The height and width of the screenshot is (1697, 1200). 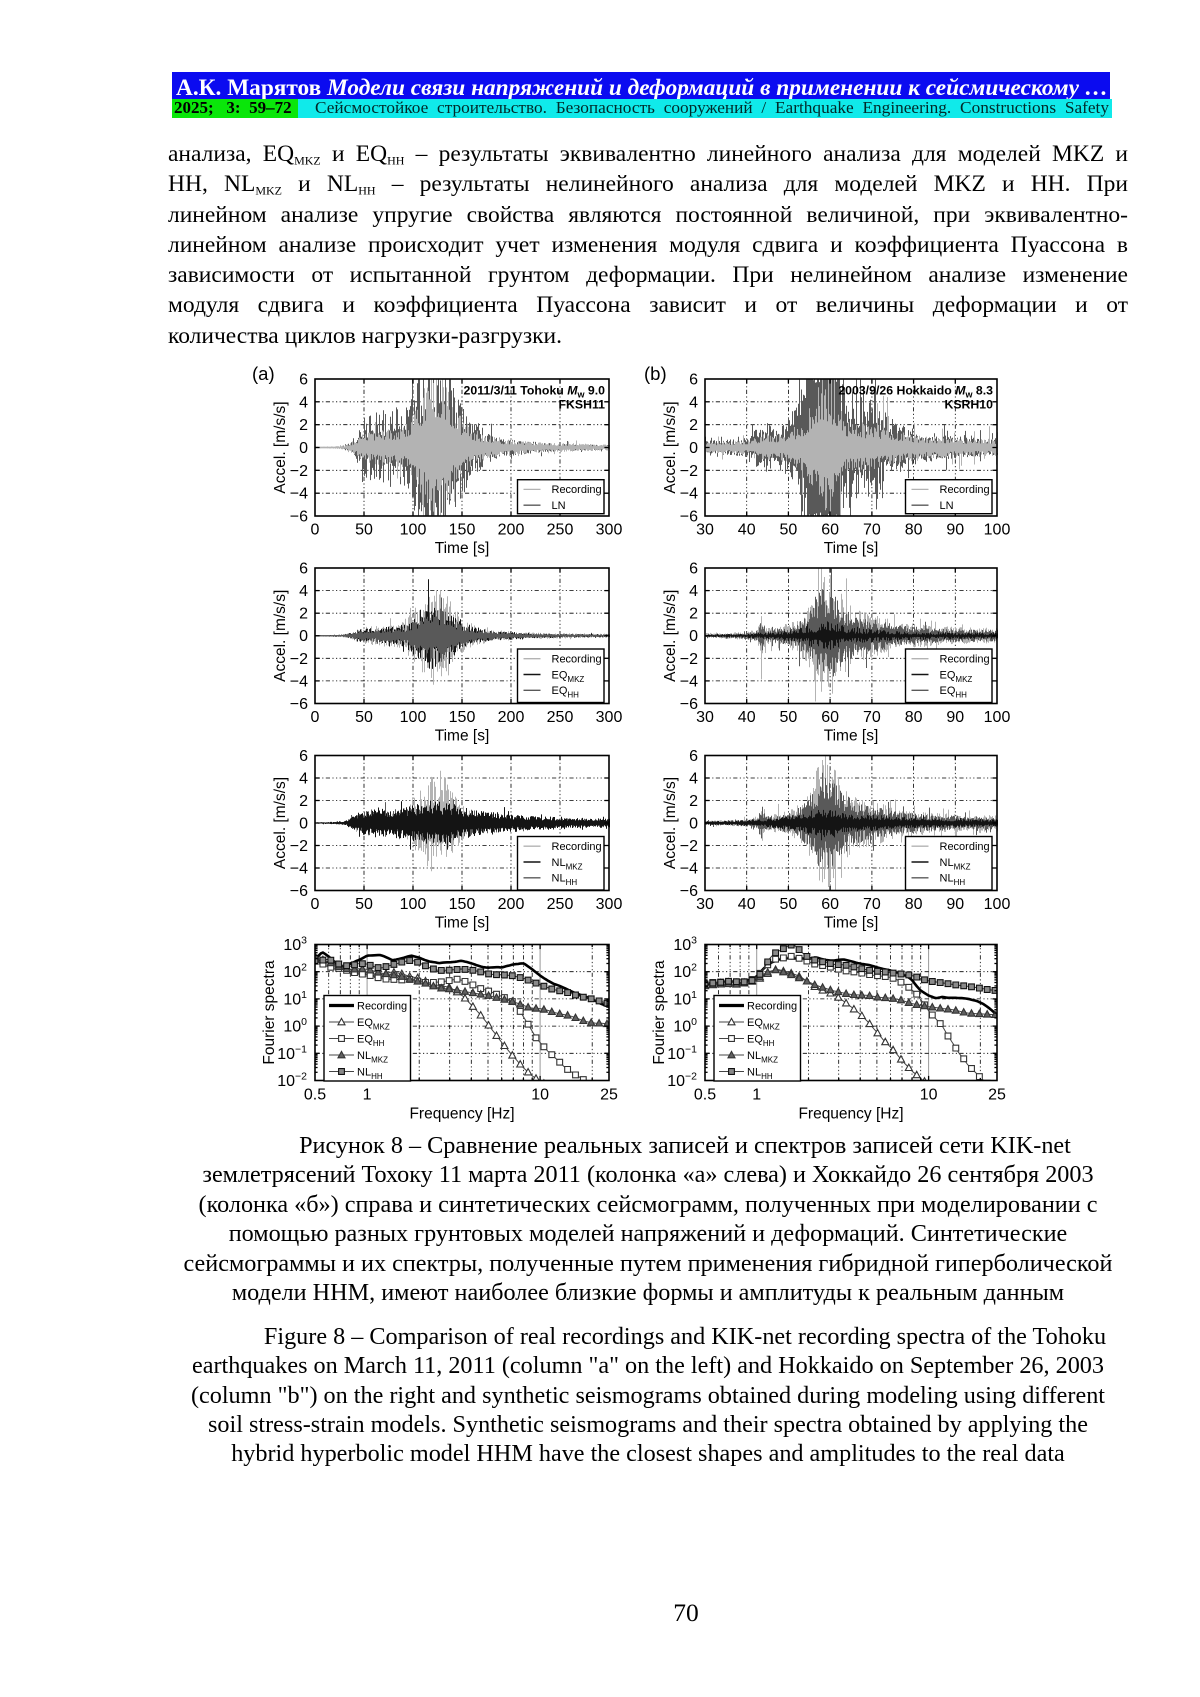 What do you see at coordinates (685, 945) in the screenshot?
I see `svg-text: 103` at bounding box center [685, 945].